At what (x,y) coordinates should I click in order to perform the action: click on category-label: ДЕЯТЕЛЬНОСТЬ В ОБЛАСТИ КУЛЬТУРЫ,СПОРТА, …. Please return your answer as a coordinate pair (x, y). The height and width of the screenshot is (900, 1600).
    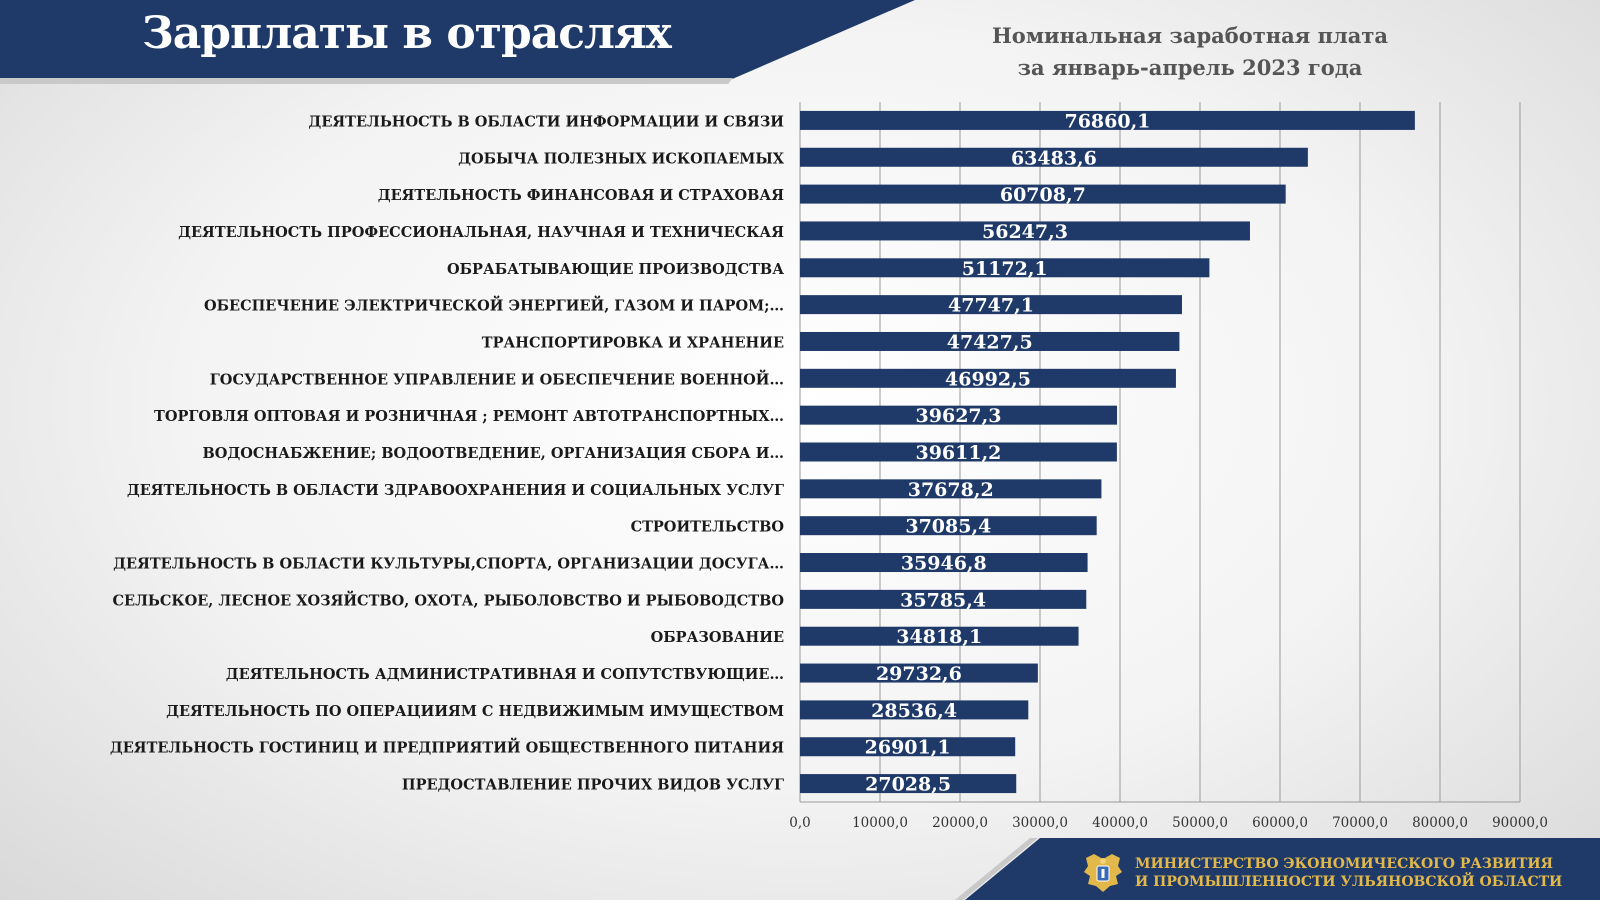
    Looking at the image, I should click on (448, 564).